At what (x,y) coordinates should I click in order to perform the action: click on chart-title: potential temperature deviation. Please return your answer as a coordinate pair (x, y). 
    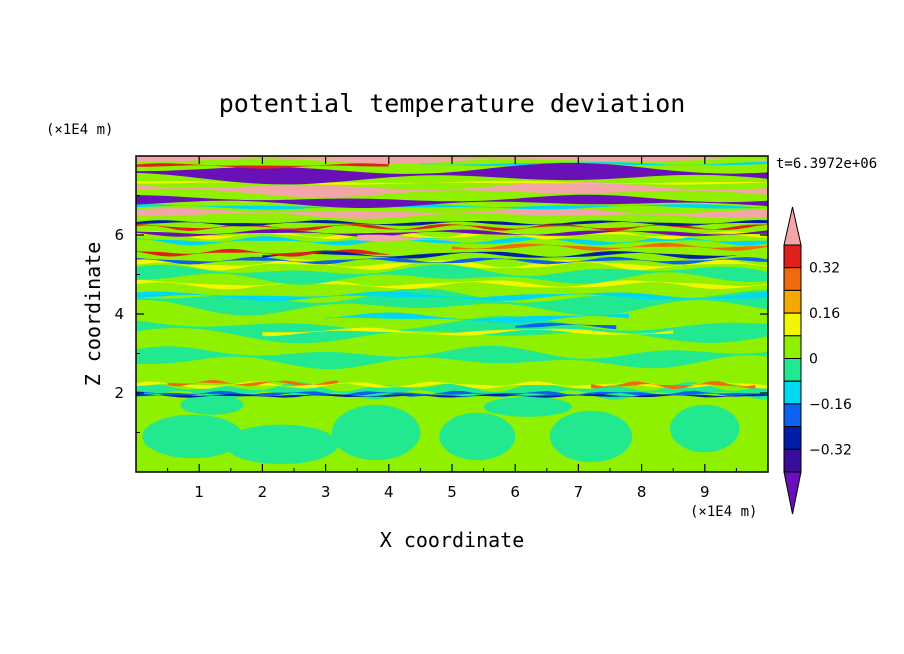
    Looking at the image, I should click on (452, 103).